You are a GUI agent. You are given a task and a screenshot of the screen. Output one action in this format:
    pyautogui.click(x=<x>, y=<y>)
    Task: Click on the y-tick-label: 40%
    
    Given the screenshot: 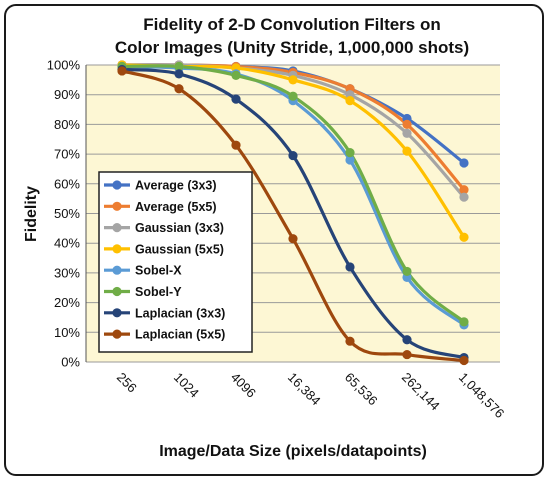 What is the action you would take?
    pyautogui.click(x=67, y=243)
    